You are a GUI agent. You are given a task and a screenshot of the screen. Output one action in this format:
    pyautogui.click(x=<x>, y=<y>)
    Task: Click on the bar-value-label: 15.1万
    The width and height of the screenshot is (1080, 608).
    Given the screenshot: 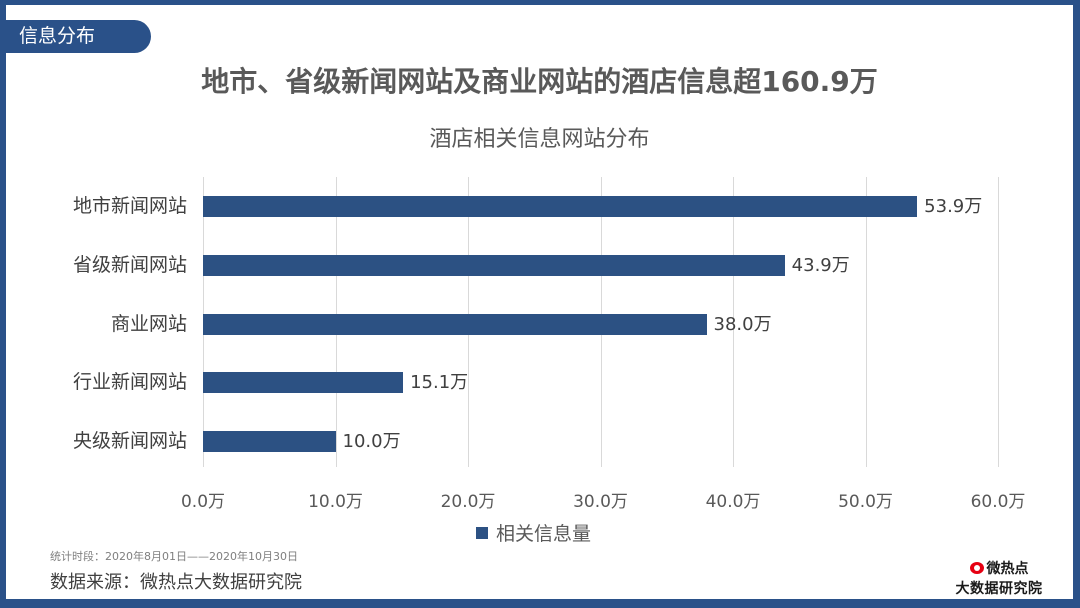 What is the action you would take?
    pyautogui.click(x=439, y=382)
    